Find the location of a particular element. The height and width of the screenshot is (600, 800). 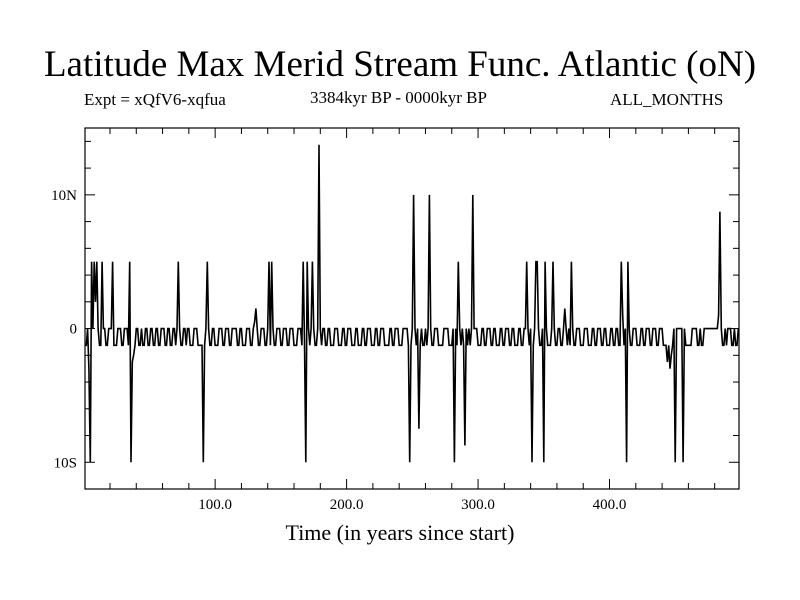

period-label: 3384kyr BP - 0000kyr BP is located at coordinates (398, 97).